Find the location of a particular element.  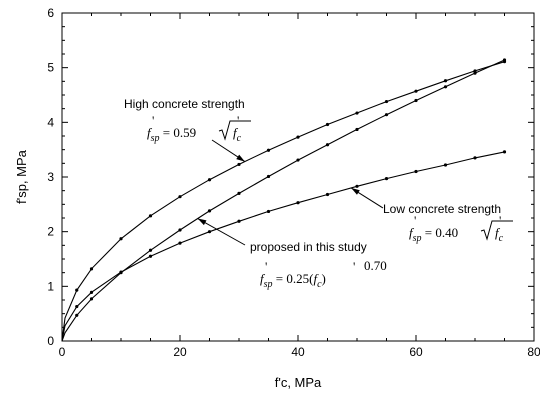

annotation-label-low: Low concrete strength is located at coordinates (442, 209).